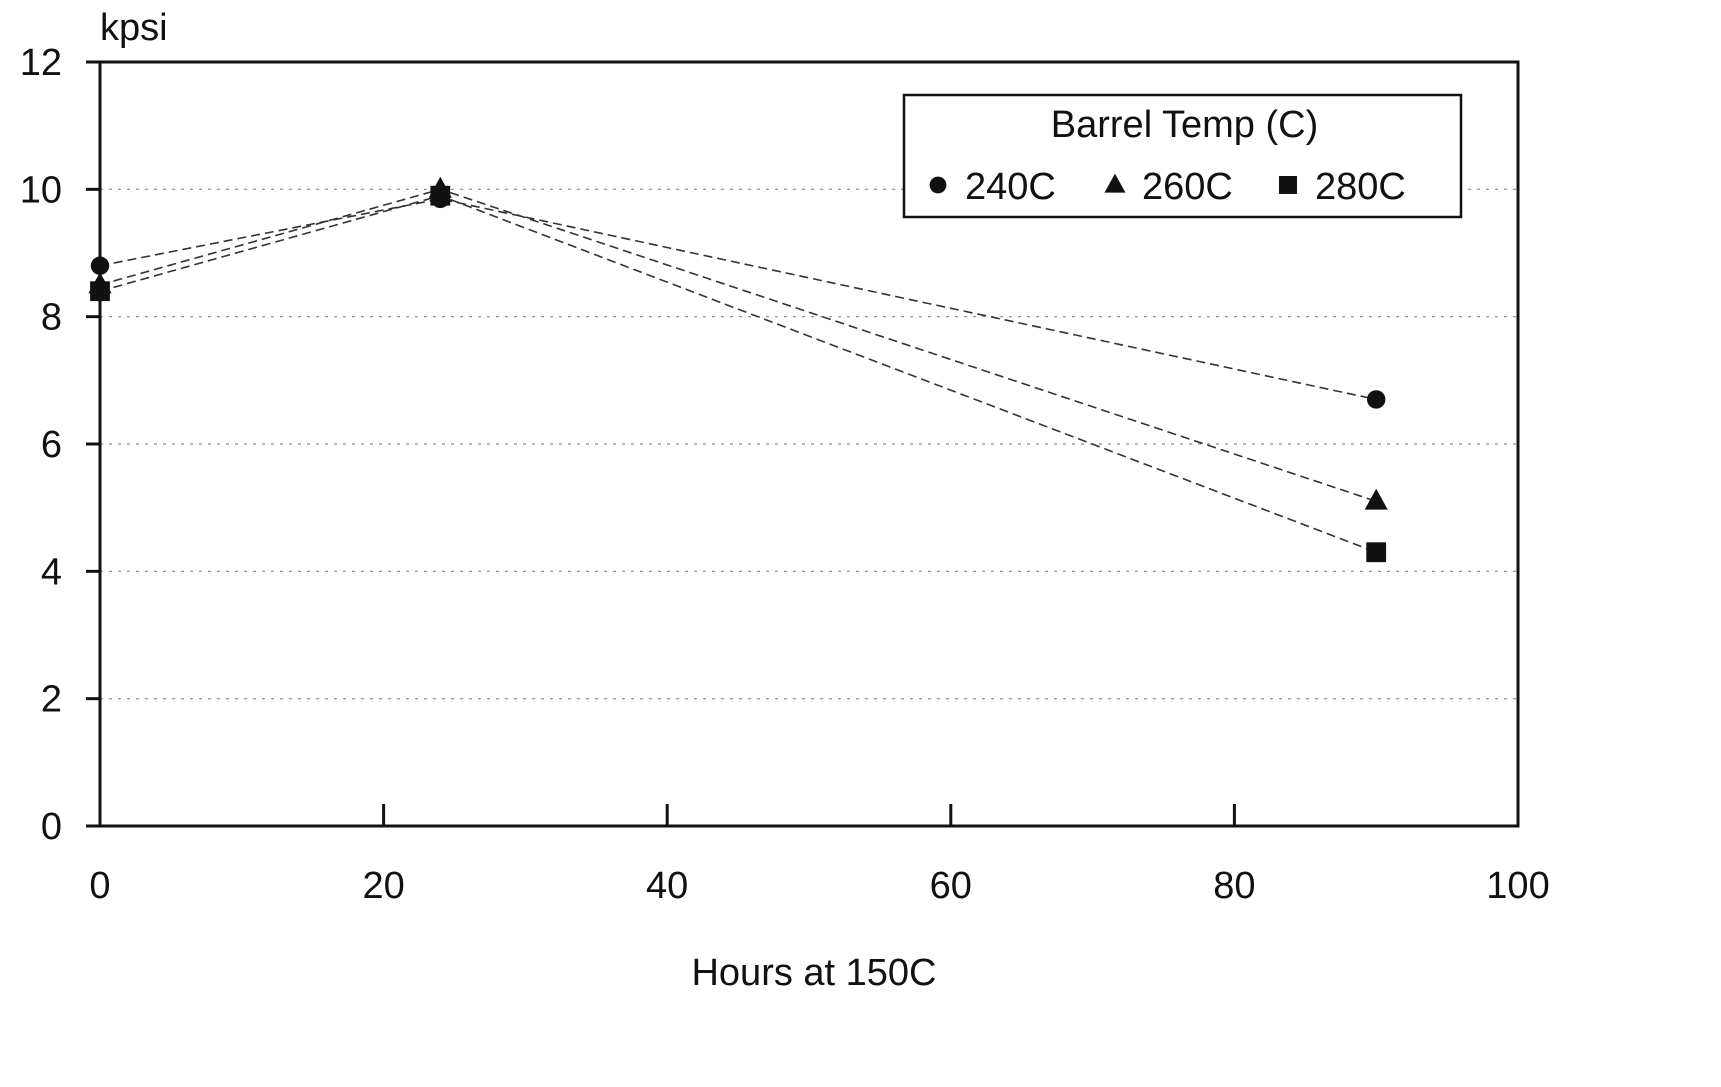 The height and width of the screenshot is (1087, 1721). I want to click on y-axis-title: kpsi, so click(134, 28).